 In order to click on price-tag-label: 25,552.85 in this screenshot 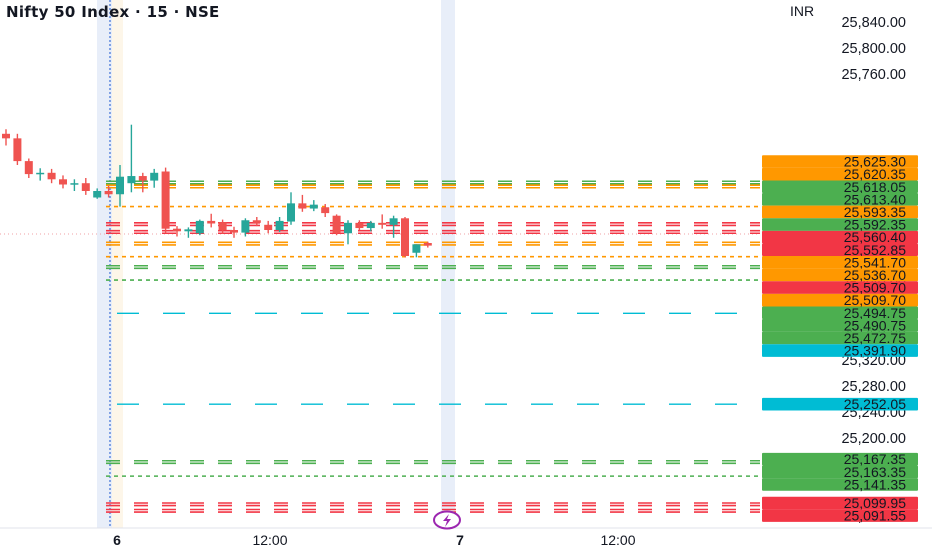, I will do `click(875, 250)`.